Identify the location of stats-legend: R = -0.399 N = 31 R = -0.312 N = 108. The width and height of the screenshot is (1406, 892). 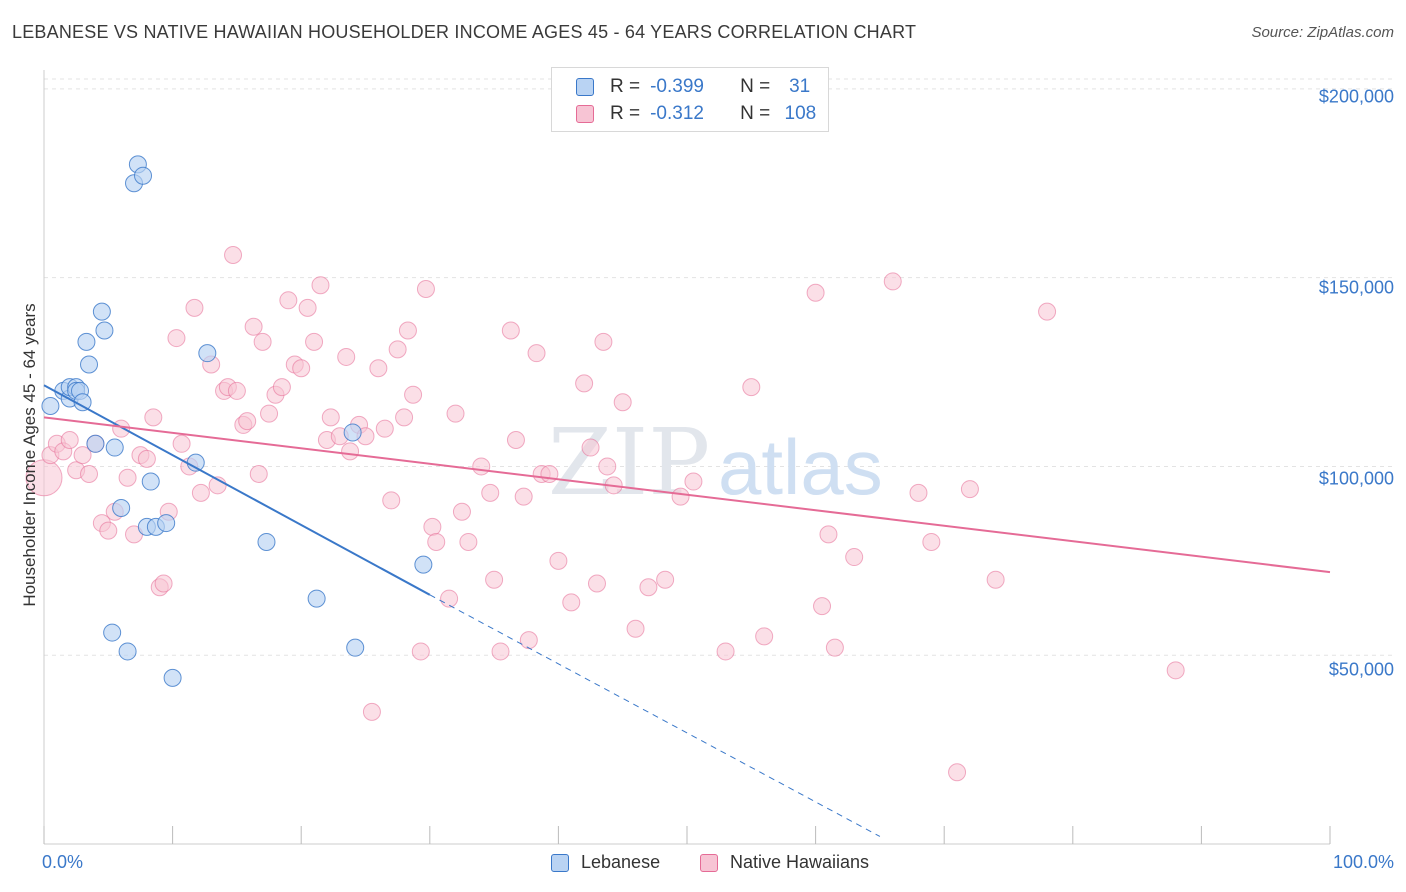
(690, 99).